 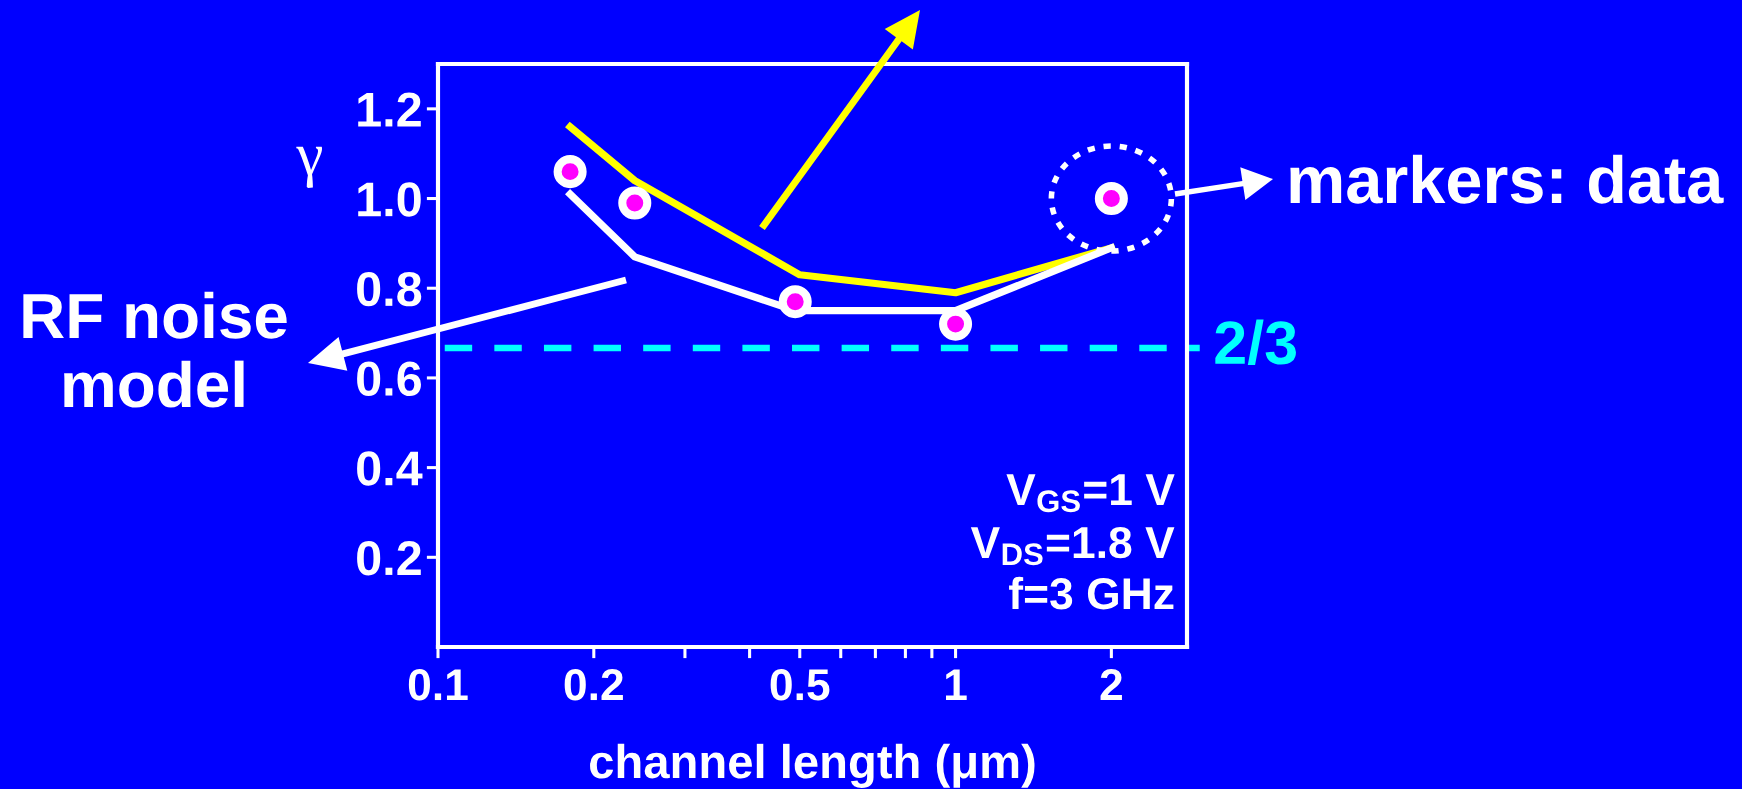 What do you see at coordinates (1255, 342) in the screenshot?
I see `text: 2/3` at bounding box center [1255, 342].